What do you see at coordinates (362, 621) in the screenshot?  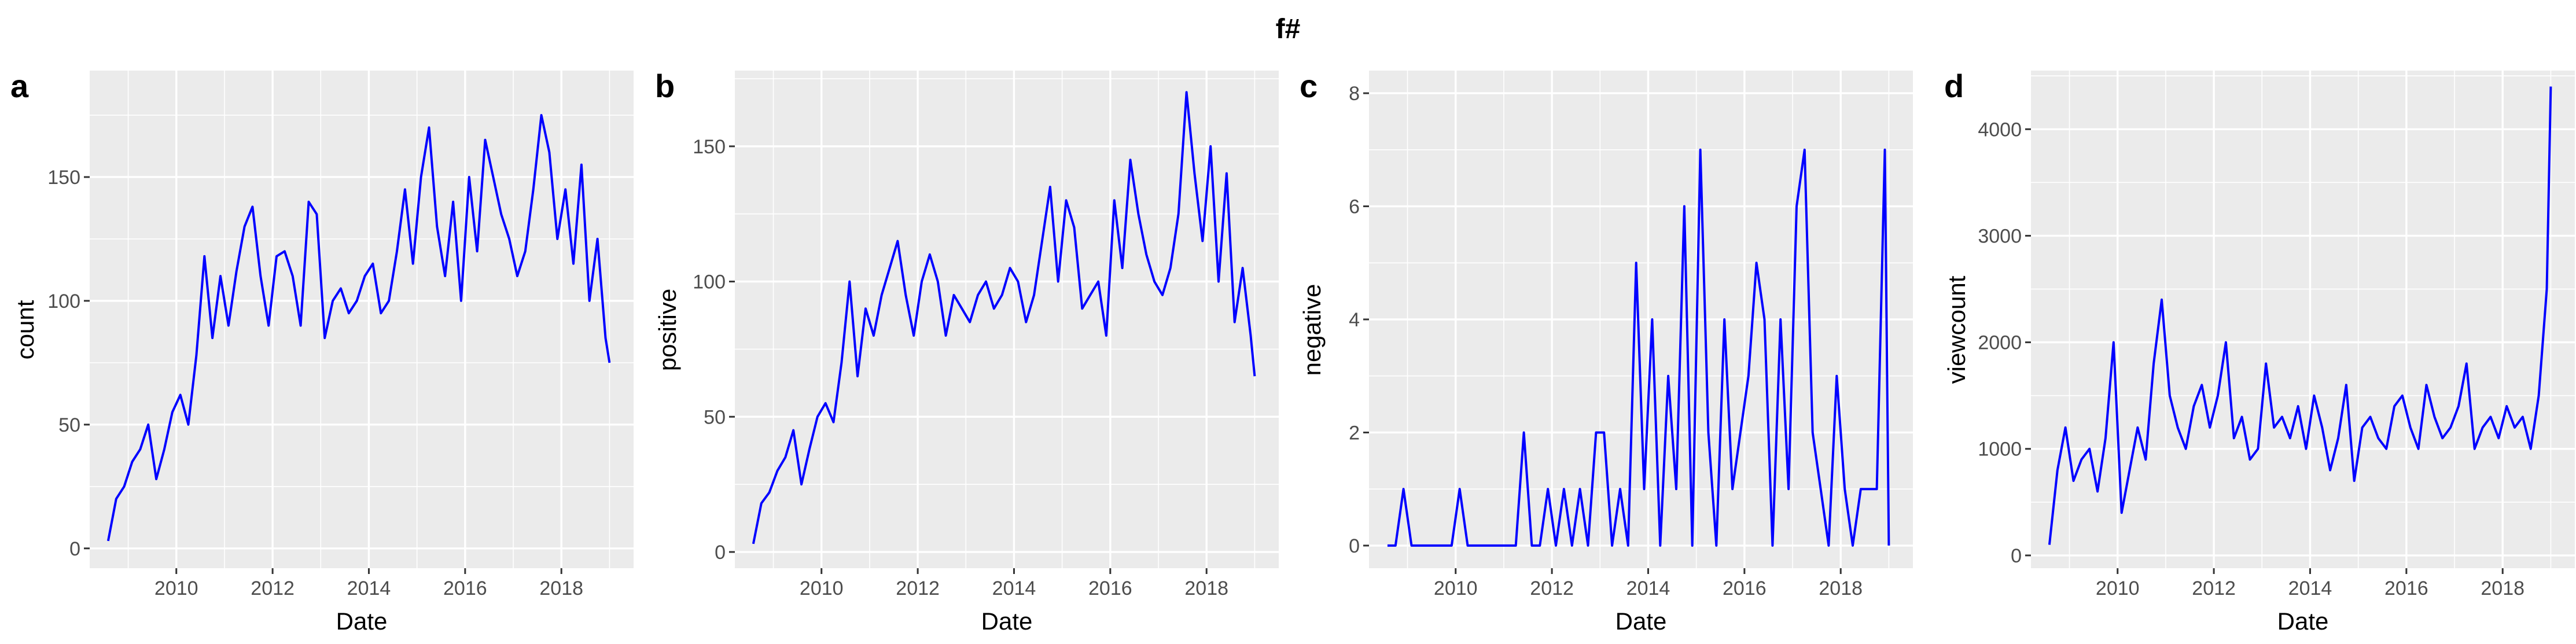 I see `x-axis-title-a: Date` at bounding box center [362, 621].